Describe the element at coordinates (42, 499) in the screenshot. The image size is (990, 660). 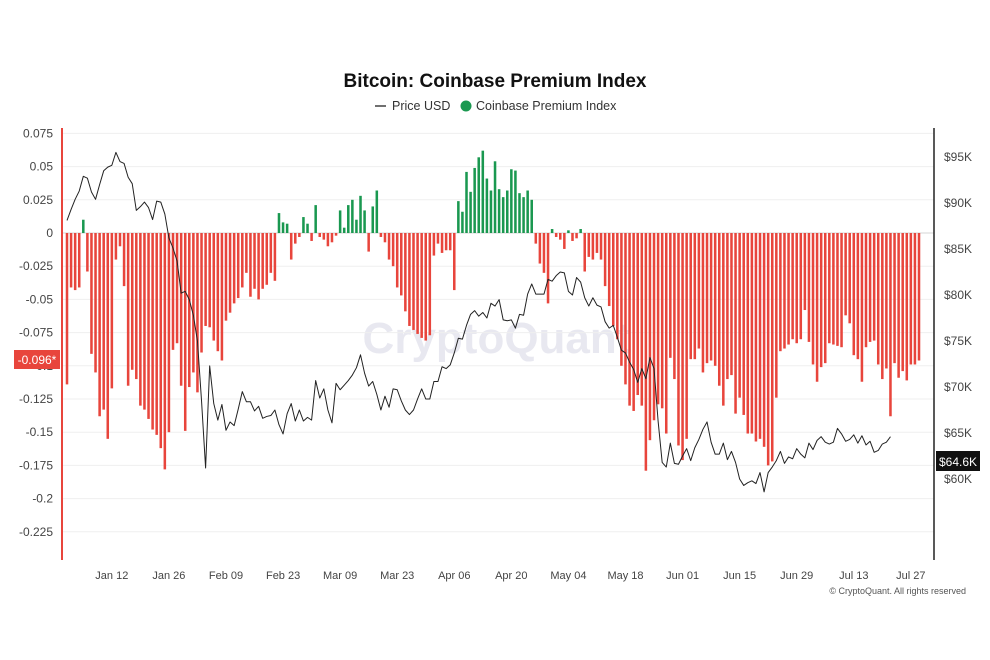
I see `left-tick-label: -0.2` at that location.